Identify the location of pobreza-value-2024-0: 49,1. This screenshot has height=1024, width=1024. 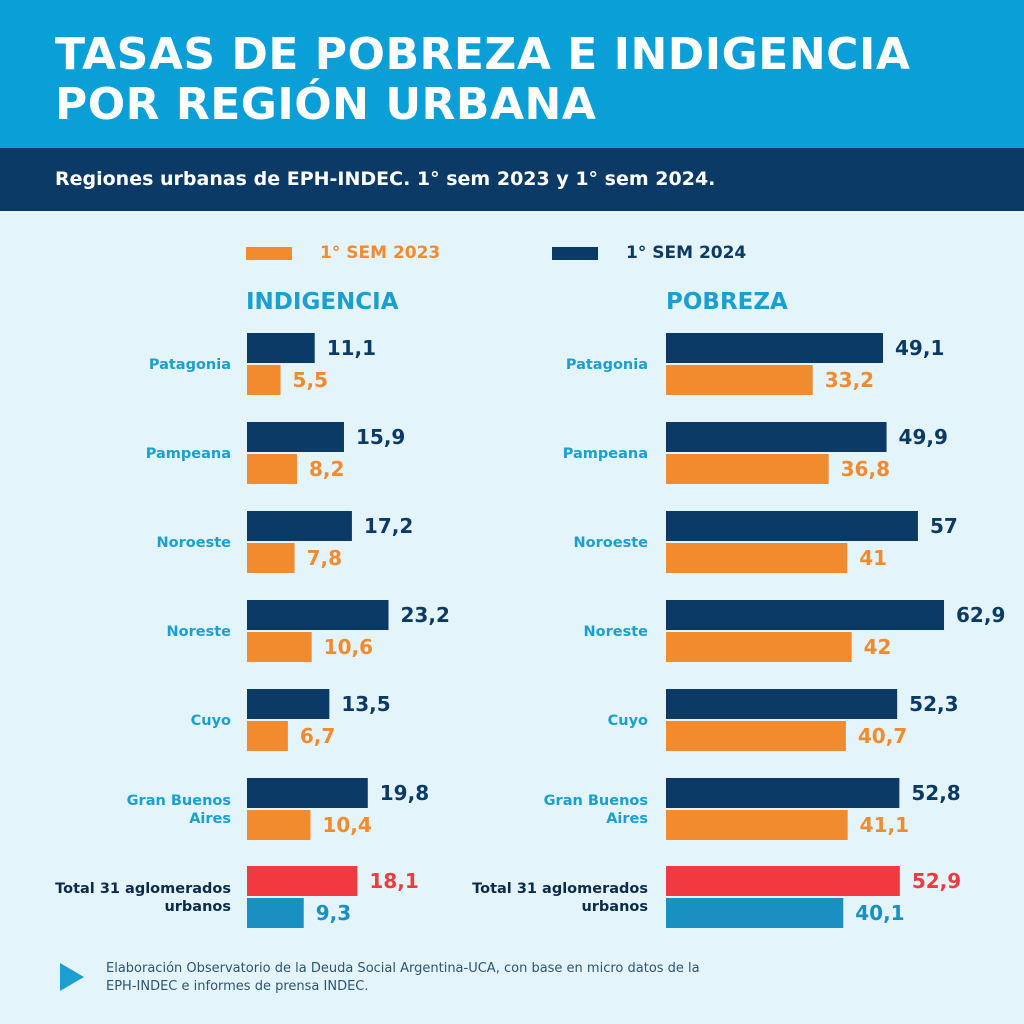
(919, 348).